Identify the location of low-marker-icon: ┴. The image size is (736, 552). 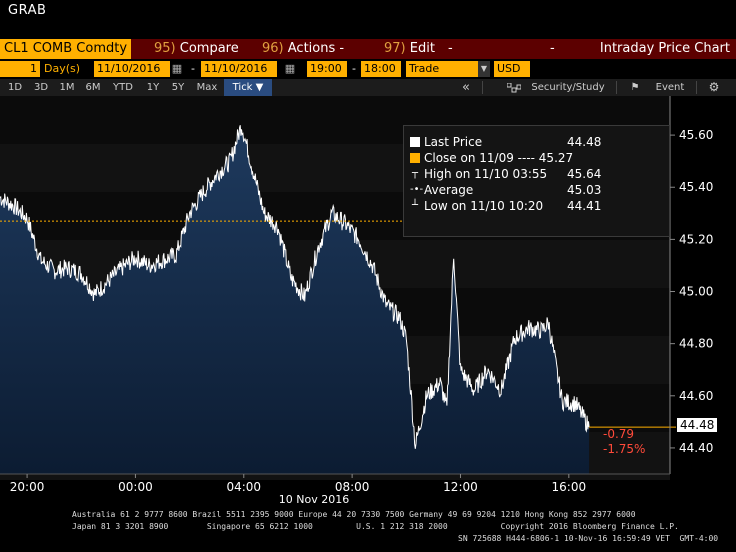
(415, 205).